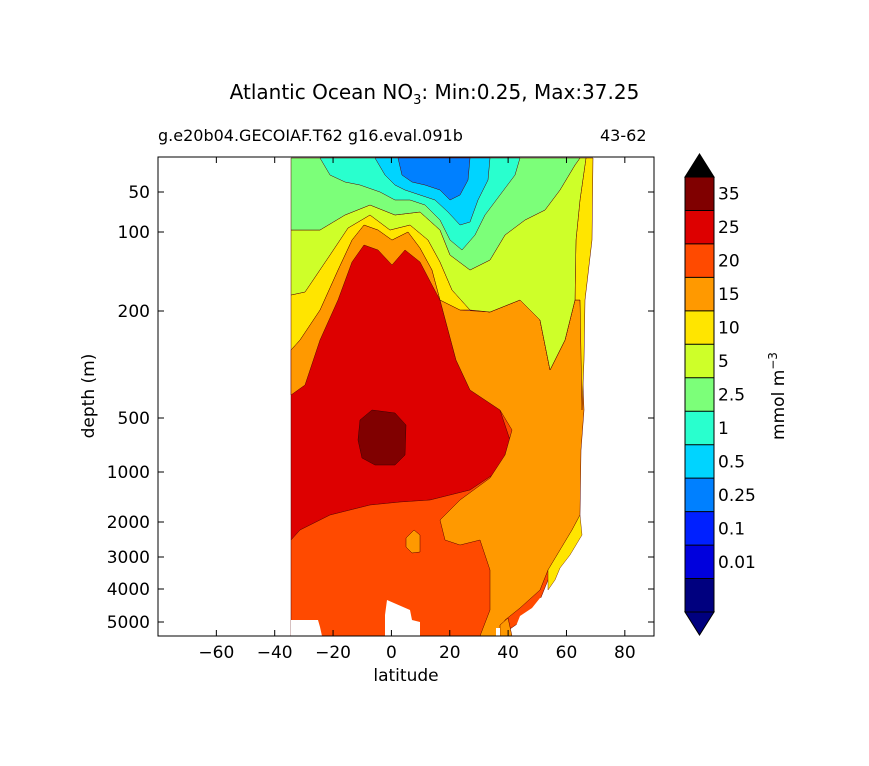 This screenshot has height=766, width=869. Describe the element at coordinates (777, 396) in the screenshot. I see `colorbar-label: mmol m−3` at that location.